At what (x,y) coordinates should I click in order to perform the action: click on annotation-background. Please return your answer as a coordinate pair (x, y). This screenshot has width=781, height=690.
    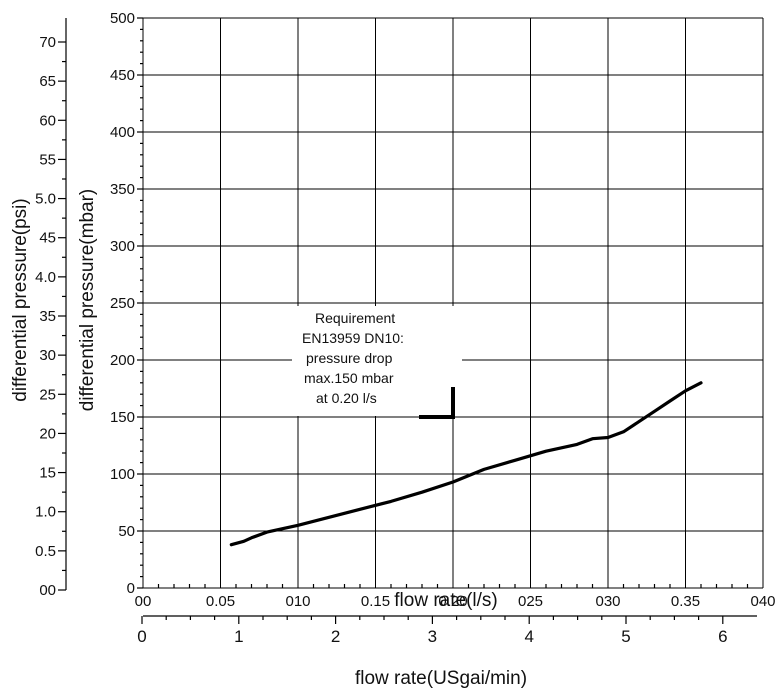
    Looking at the image, I should click on (377, 361).